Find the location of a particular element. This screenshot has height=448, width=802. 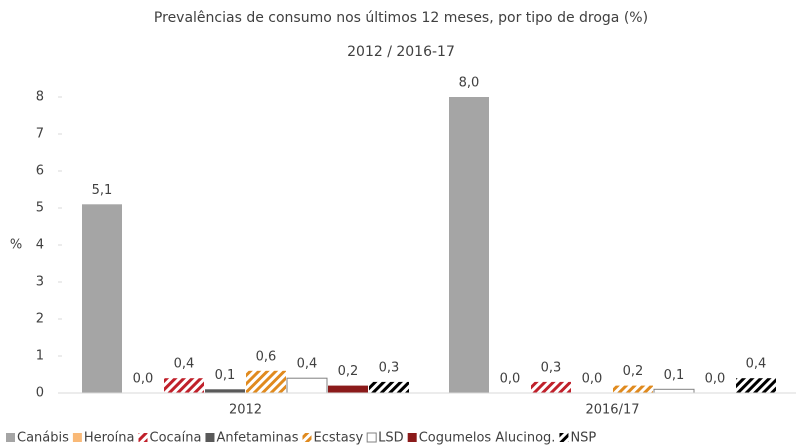

y-tick-label: 7 is located at coordinates (40, 134).